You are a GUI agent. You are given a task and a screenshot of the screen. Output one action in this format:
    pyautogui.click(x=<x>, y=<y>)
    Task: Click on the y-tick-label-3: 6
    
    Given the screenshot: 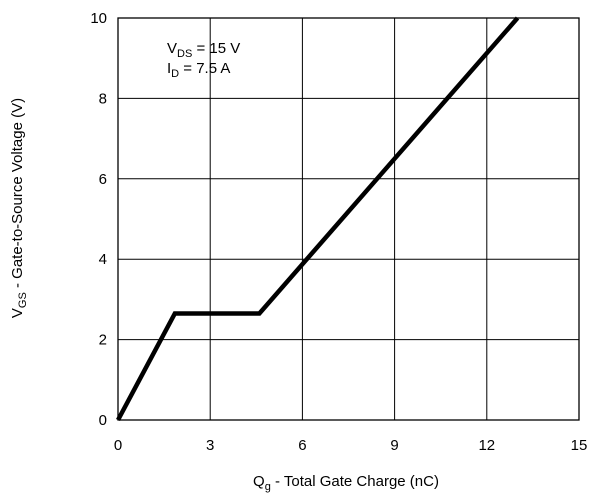 What is the action you would take?
    pyautogui.click(x=103, y=179)
    